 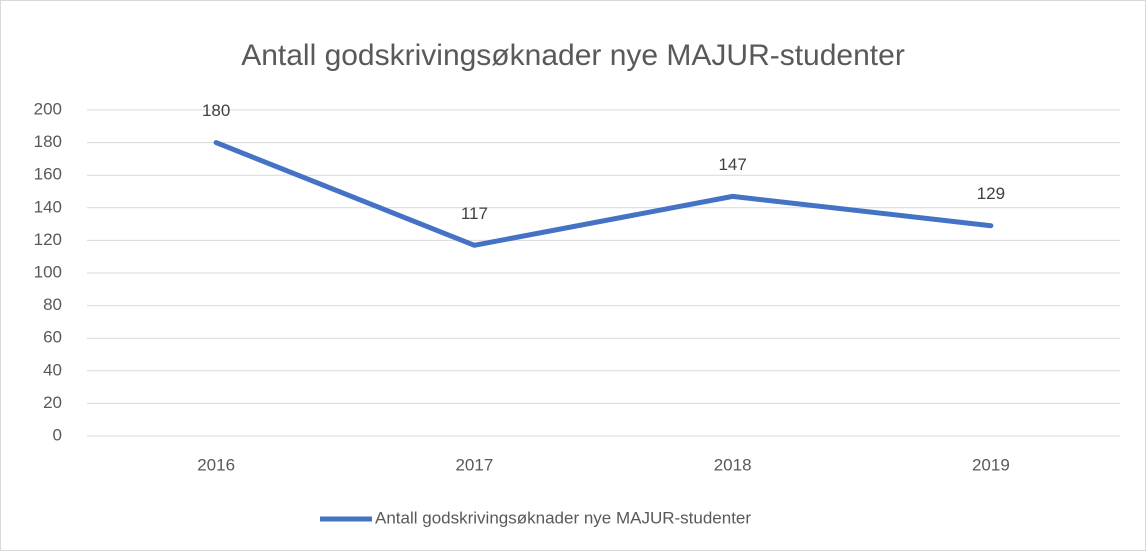 I want to click on y-tick-label: 100, so click(x=48, y=271).